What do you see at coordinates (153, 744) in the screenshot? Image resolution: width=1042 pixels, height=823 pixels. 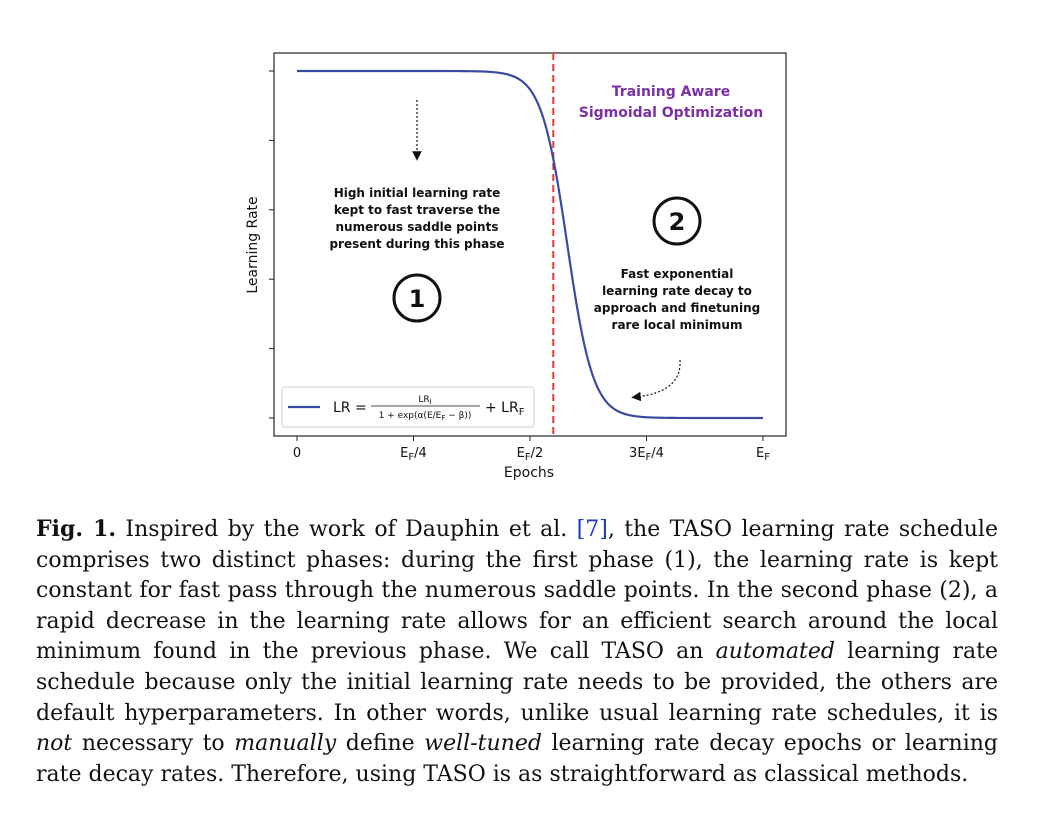 I see `caption-text: necessary to` at bounding box center [153, 744].